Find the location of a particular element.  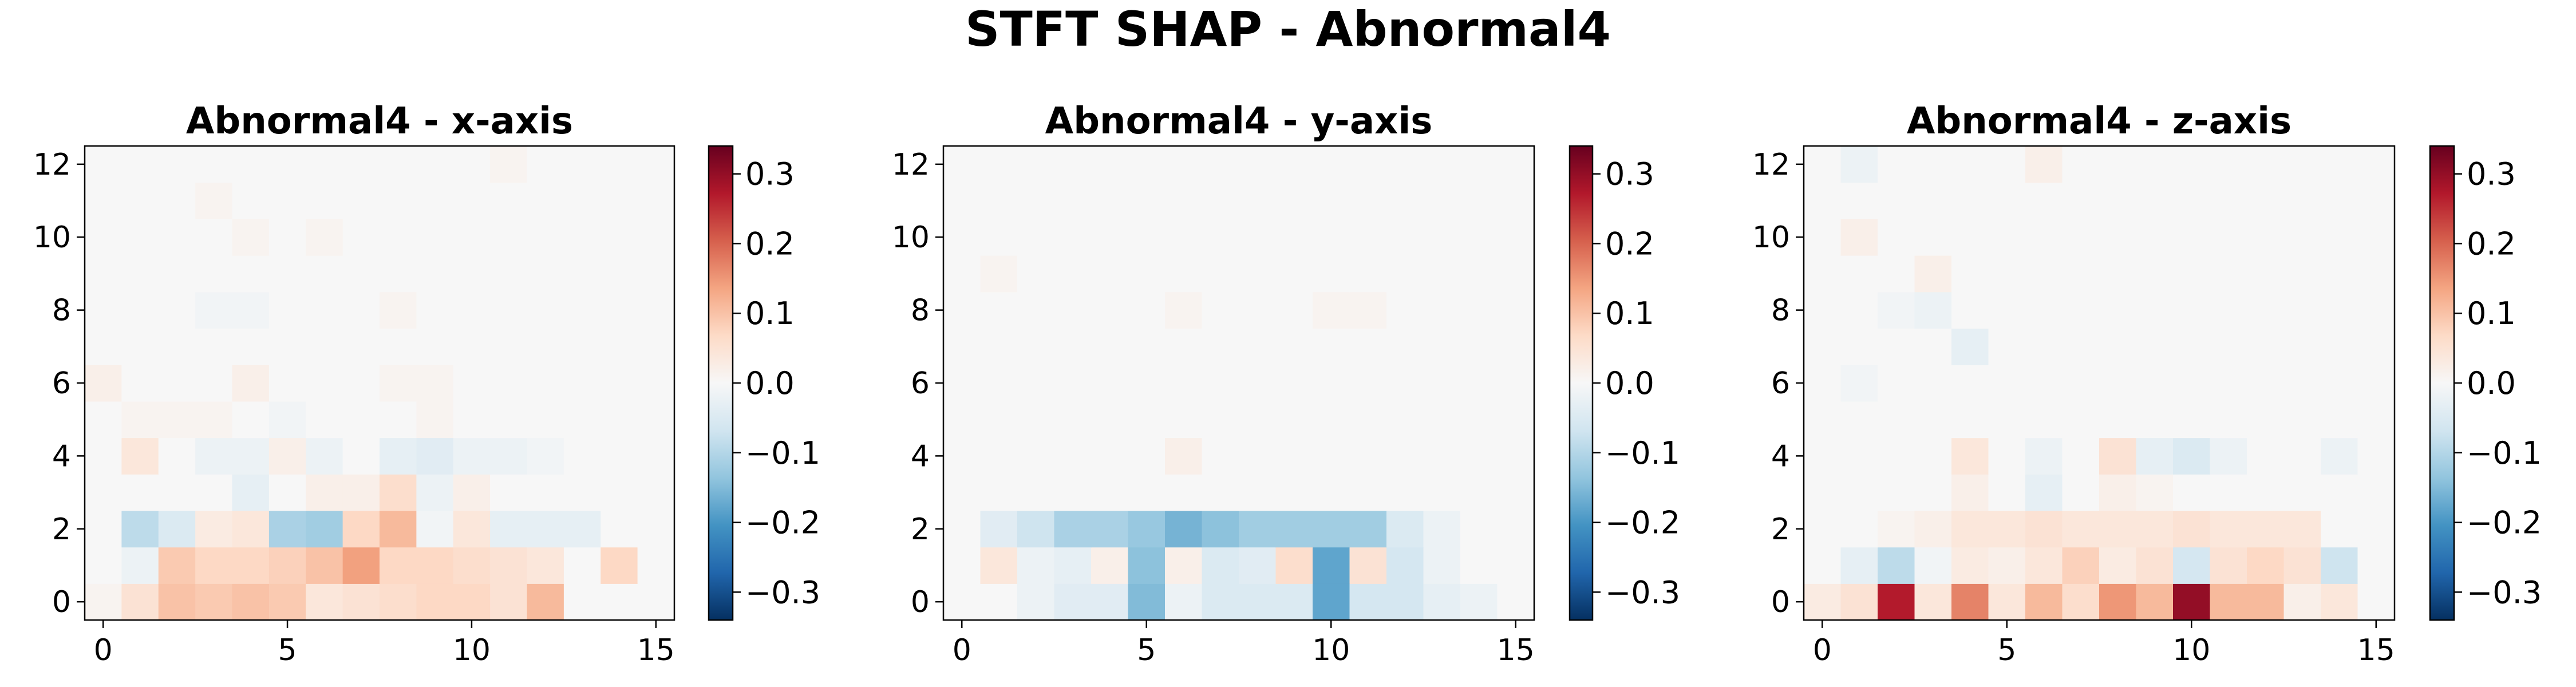

figure-title: STFT SHAP - Abnormal4 is located at coordinates (1288, 29).